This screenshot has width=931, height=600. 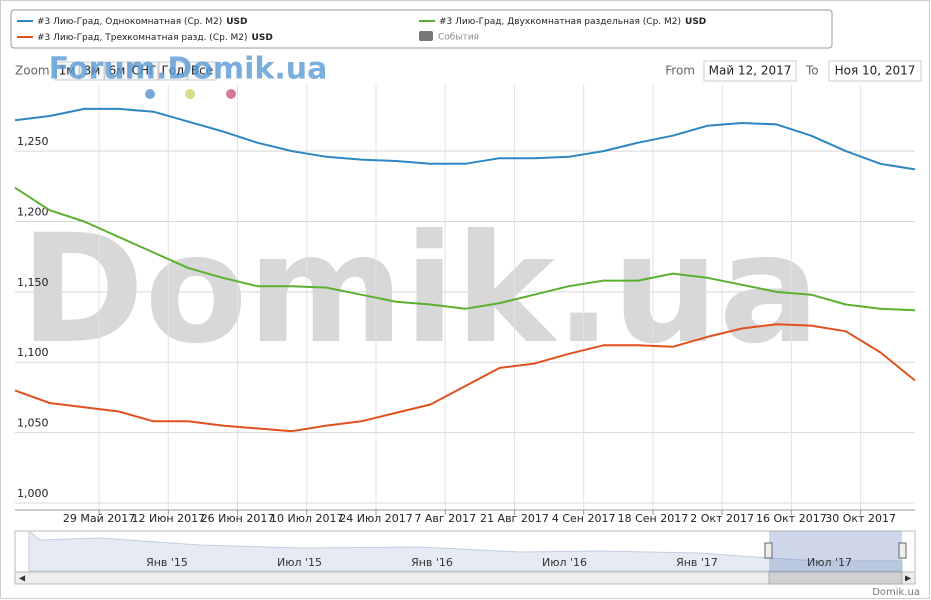 I want to click on x-tick-label: 29 Май 2017, so click(x=99, y=518).